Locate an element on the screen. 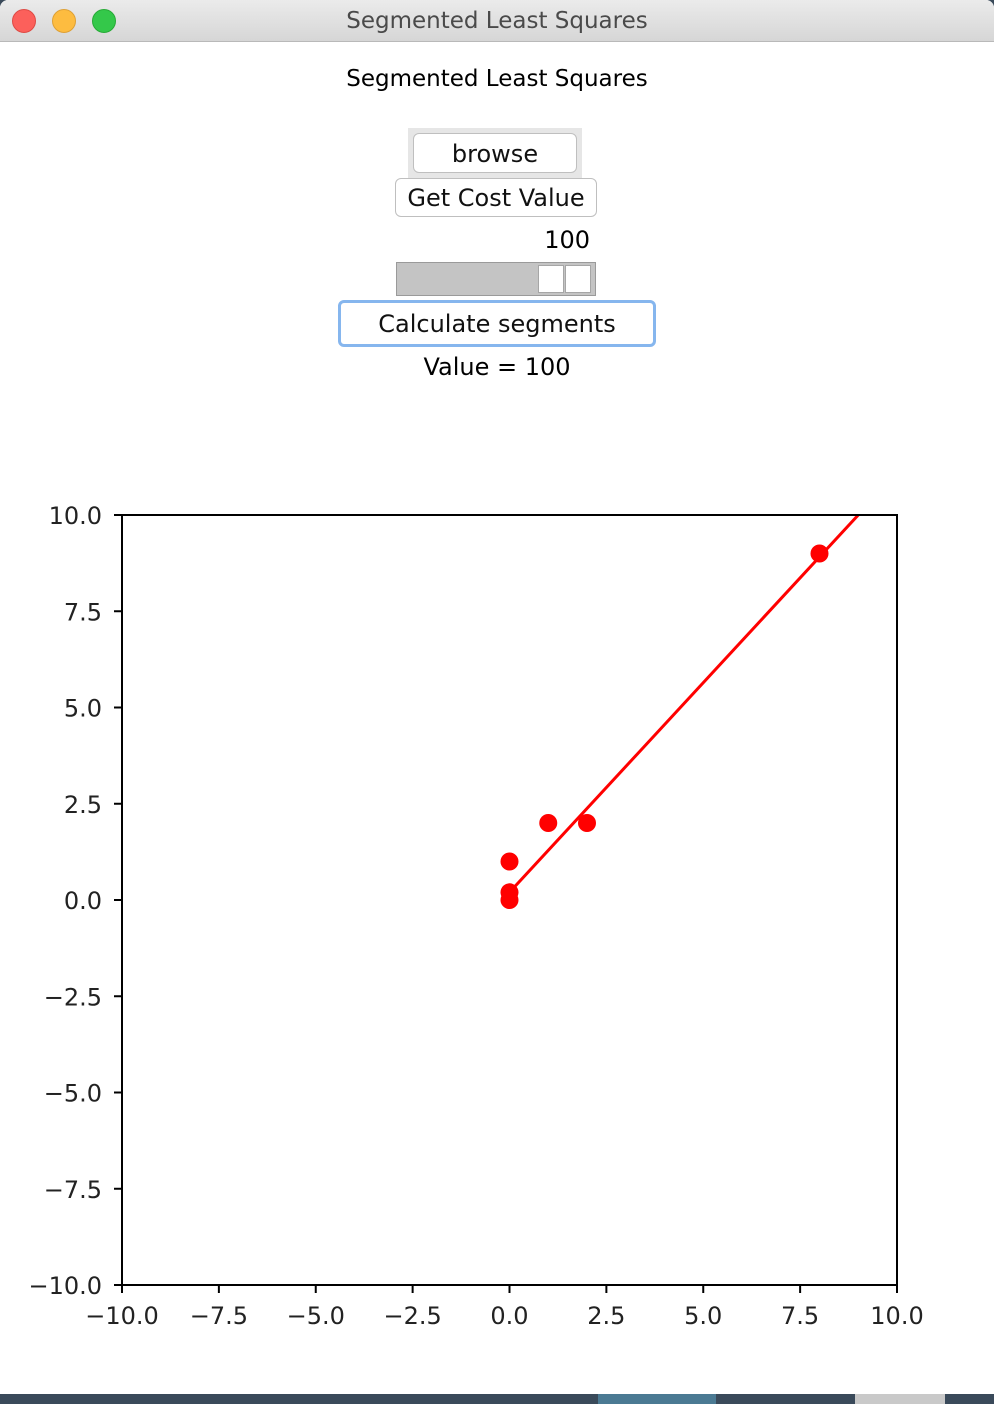  calculate-segments-button: Calculate segments is located at coordinates (497, 323).